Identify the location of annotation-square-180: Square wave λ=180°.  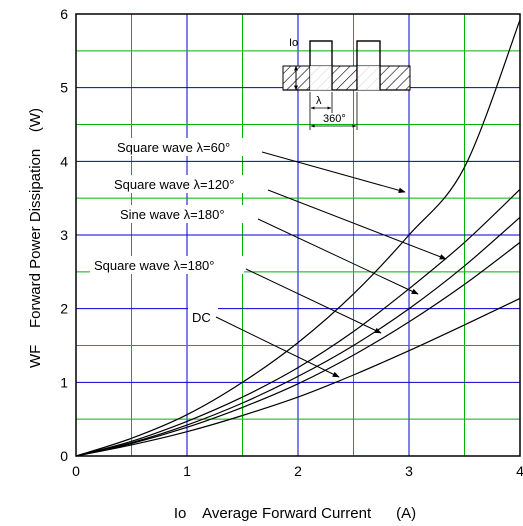
(236, 295).